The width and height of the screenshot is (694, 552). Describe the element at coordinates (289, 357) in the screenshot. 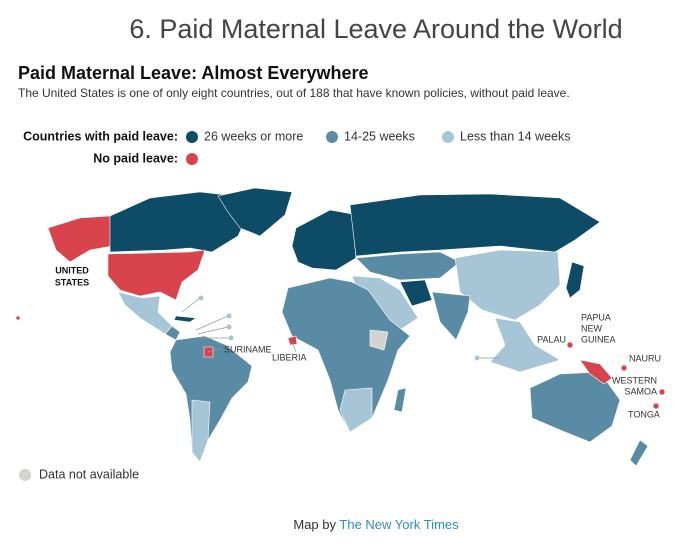

I see `country-label: LIBERIA` at that location.